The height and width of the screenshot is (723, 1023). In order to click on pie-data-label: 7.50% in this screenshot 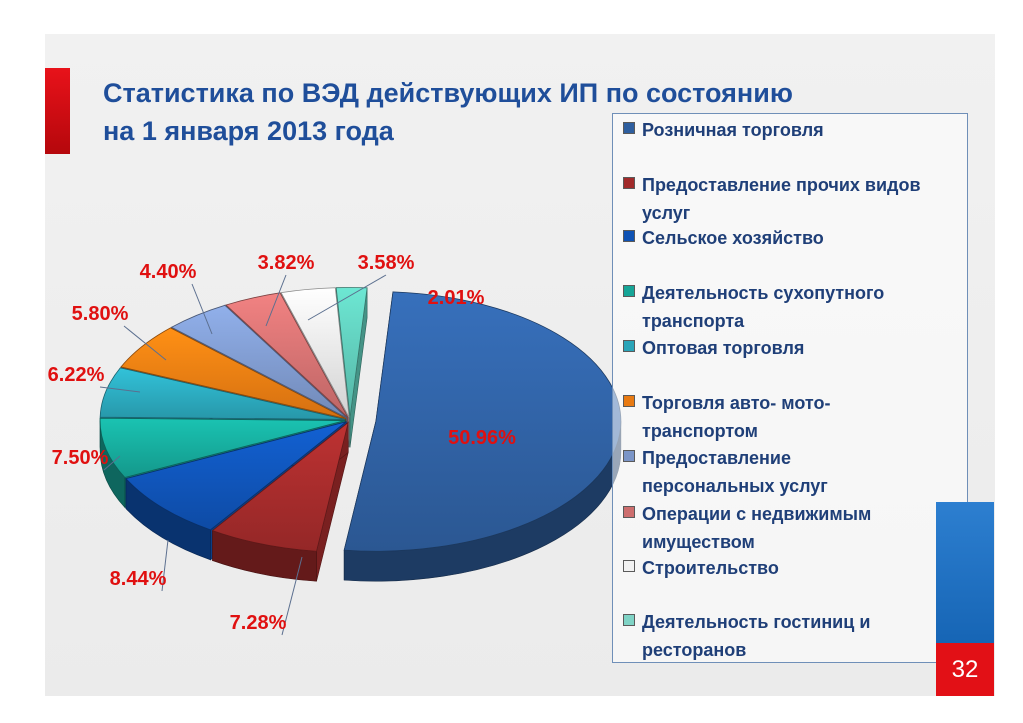, I will do `click(80, 458)`.